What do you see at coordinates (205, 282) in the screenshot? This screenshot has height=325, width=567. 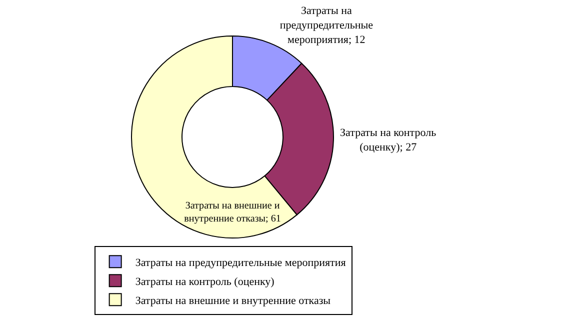 I see `legend-label: Затраты на контроль (оценку)` at bounding box center [205, 282].